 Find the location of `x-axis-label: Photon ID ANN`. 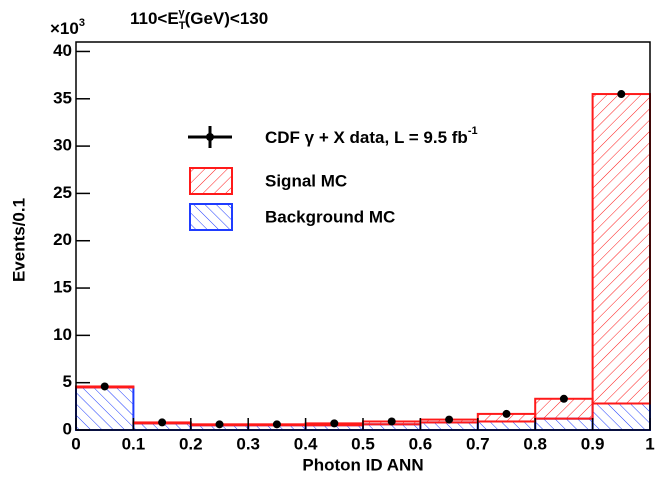

x-axis-label: Photon ID ANN is located at coordinates (362, 464).